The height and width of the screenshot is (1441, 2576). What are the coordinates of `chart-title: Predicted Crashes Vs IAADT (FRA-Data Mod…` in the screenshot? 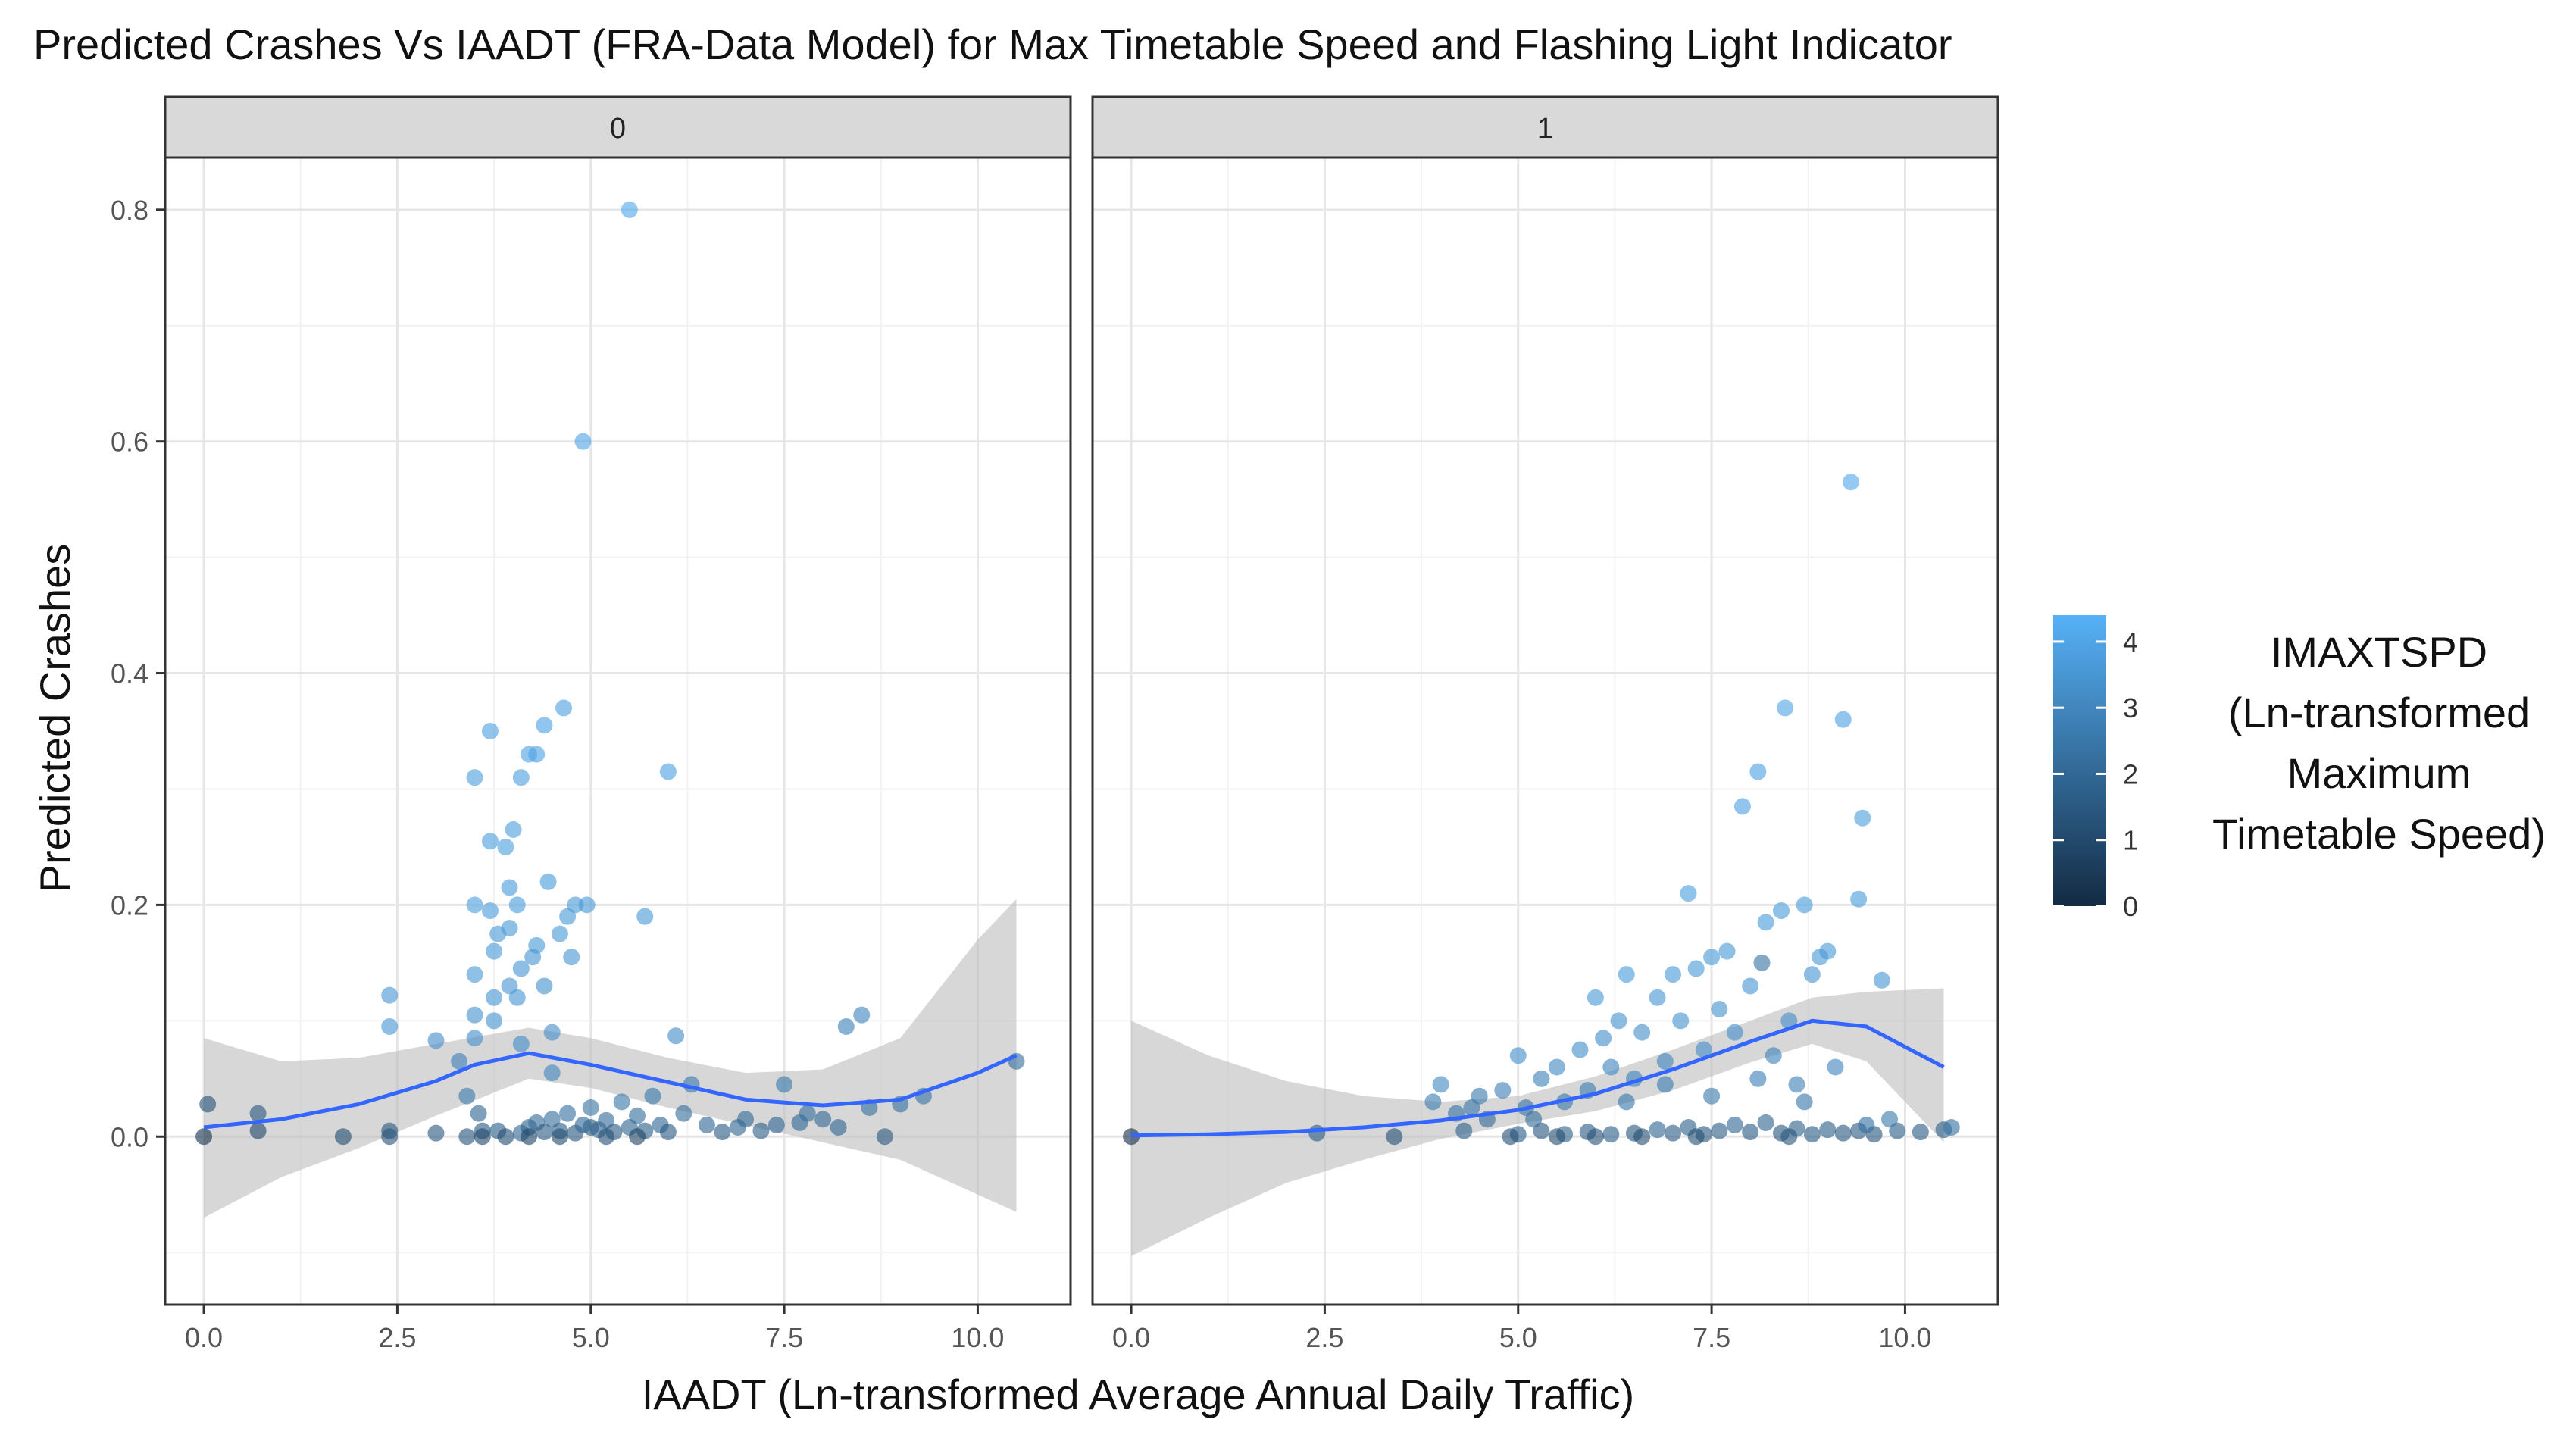 It's located at (992, 44).